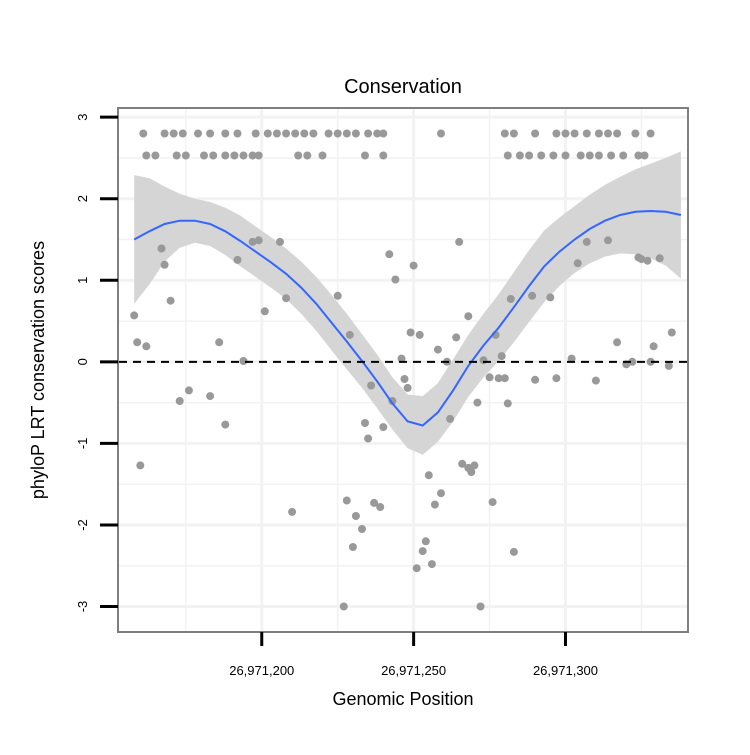 This screenshot has height=755, width=750. Describe the element at coordinates (403, 87) in the screenshot. I see `chart-title: Conservation` at that location.